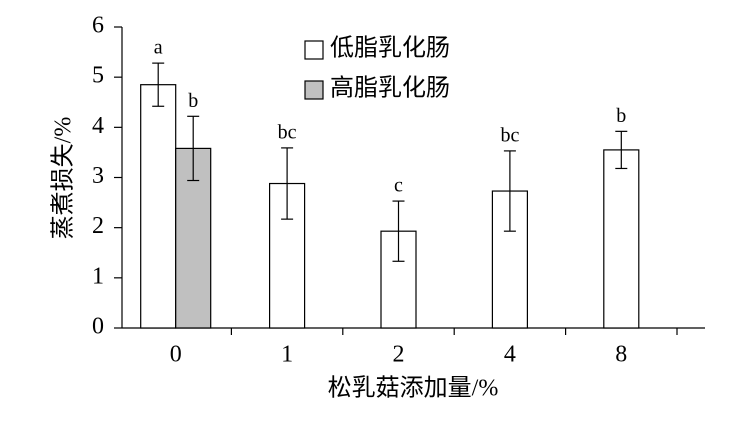 This screenshot has height=424, width=746. I want to click on y-tick-label: 1, so click(98, 276).